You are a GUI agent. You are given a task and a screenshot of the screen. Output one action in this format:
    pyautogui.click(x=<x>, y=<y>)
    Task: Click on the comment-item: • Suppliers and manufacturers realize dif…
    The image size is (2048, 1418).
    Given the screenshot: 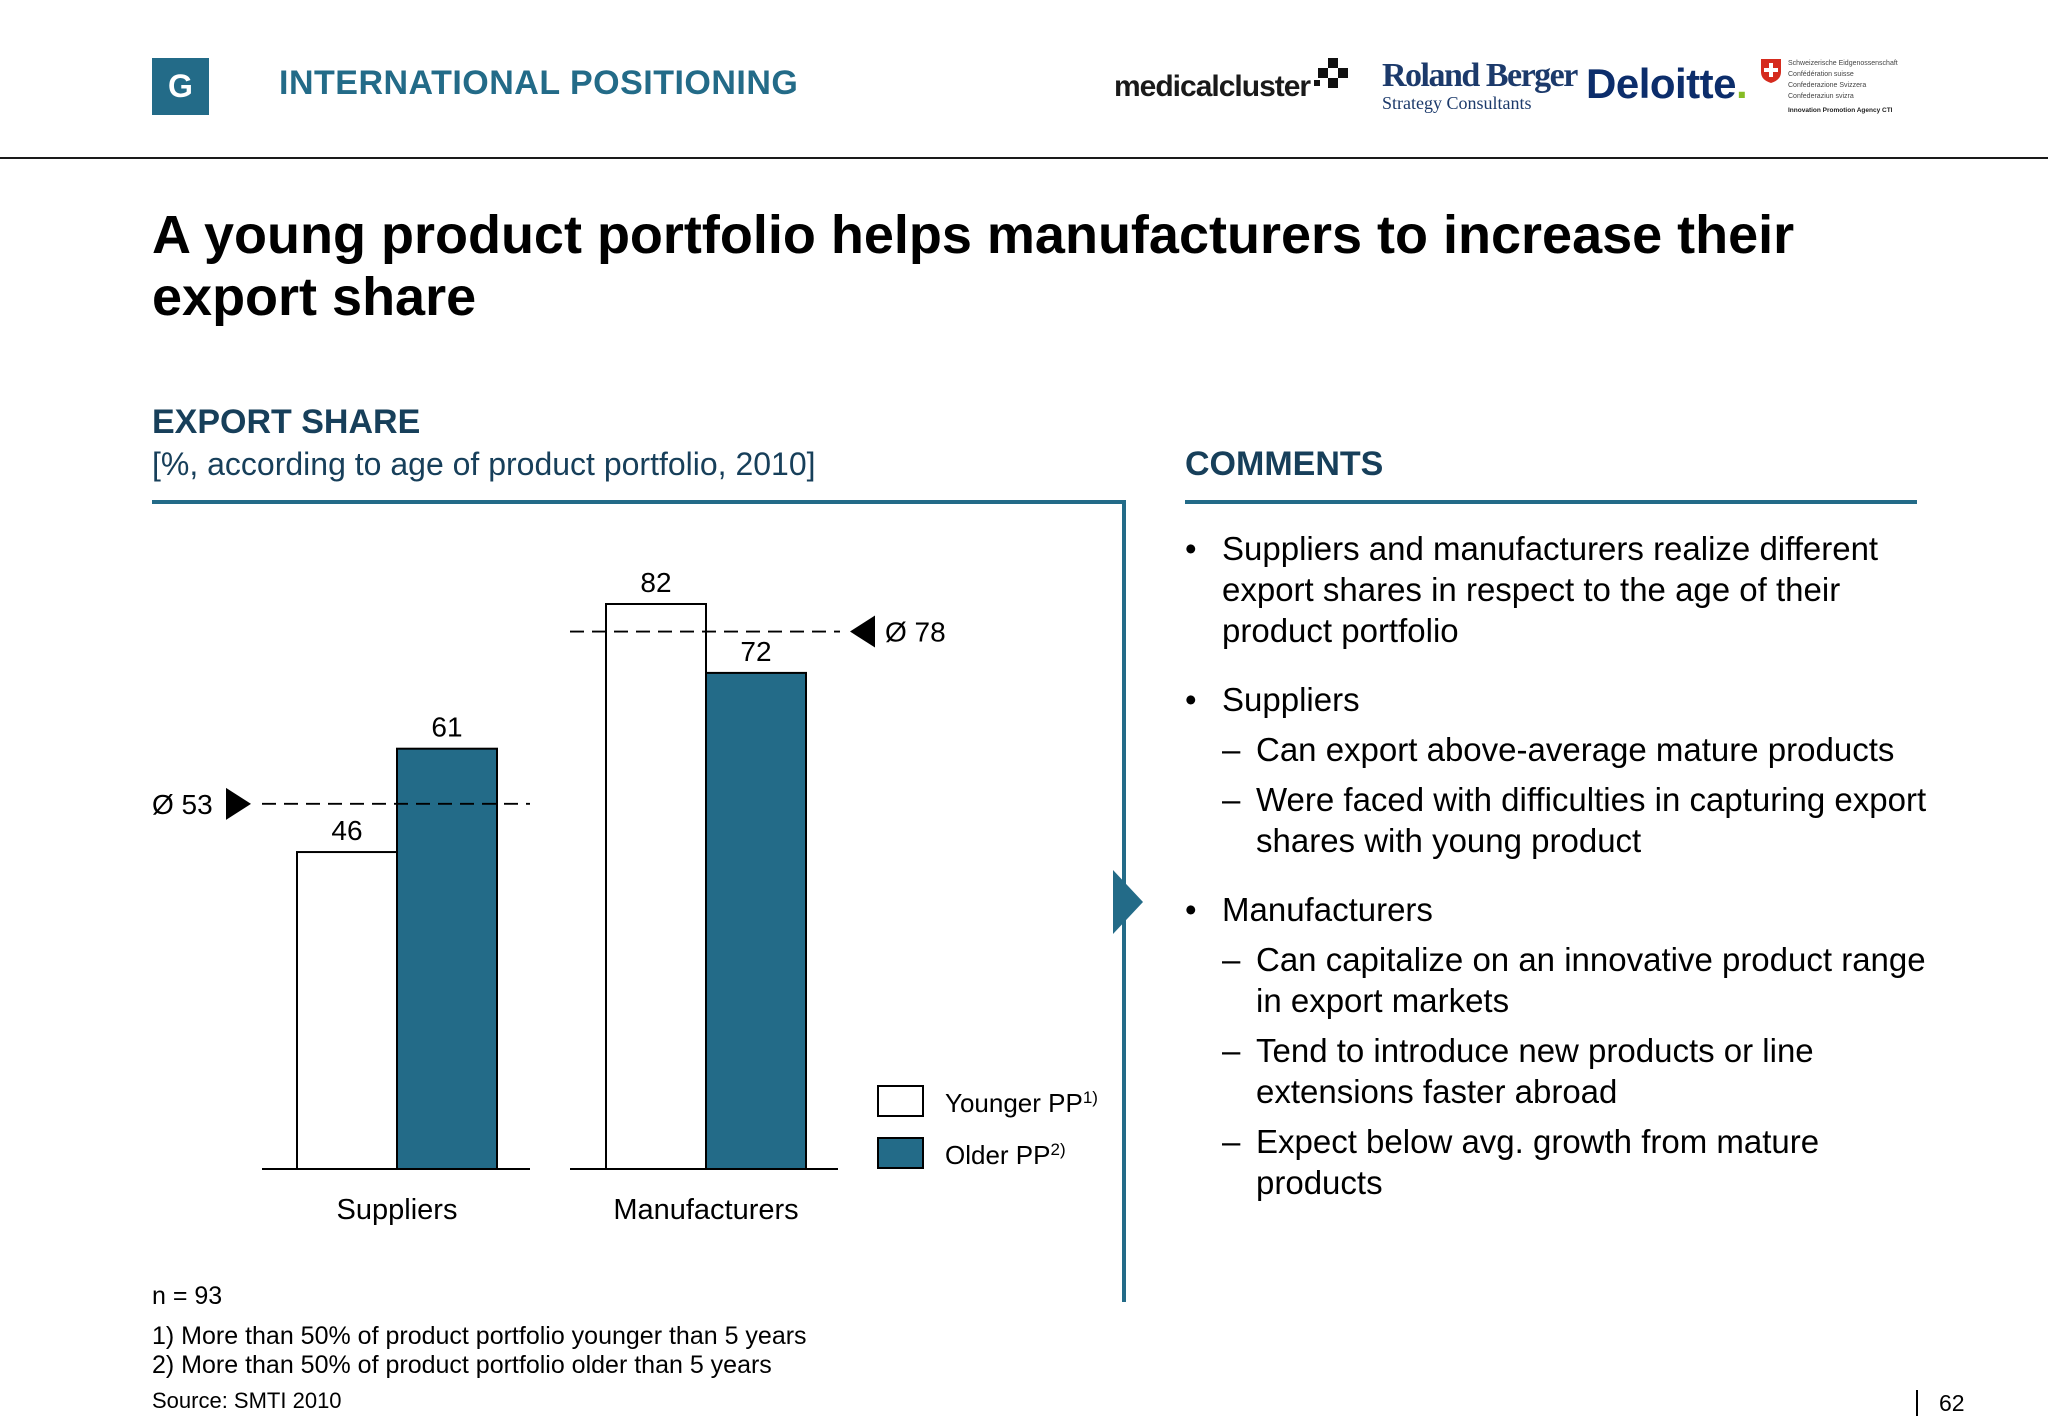 What is the action you would take?
    pyautogui.click(x=1565, y=589)
    